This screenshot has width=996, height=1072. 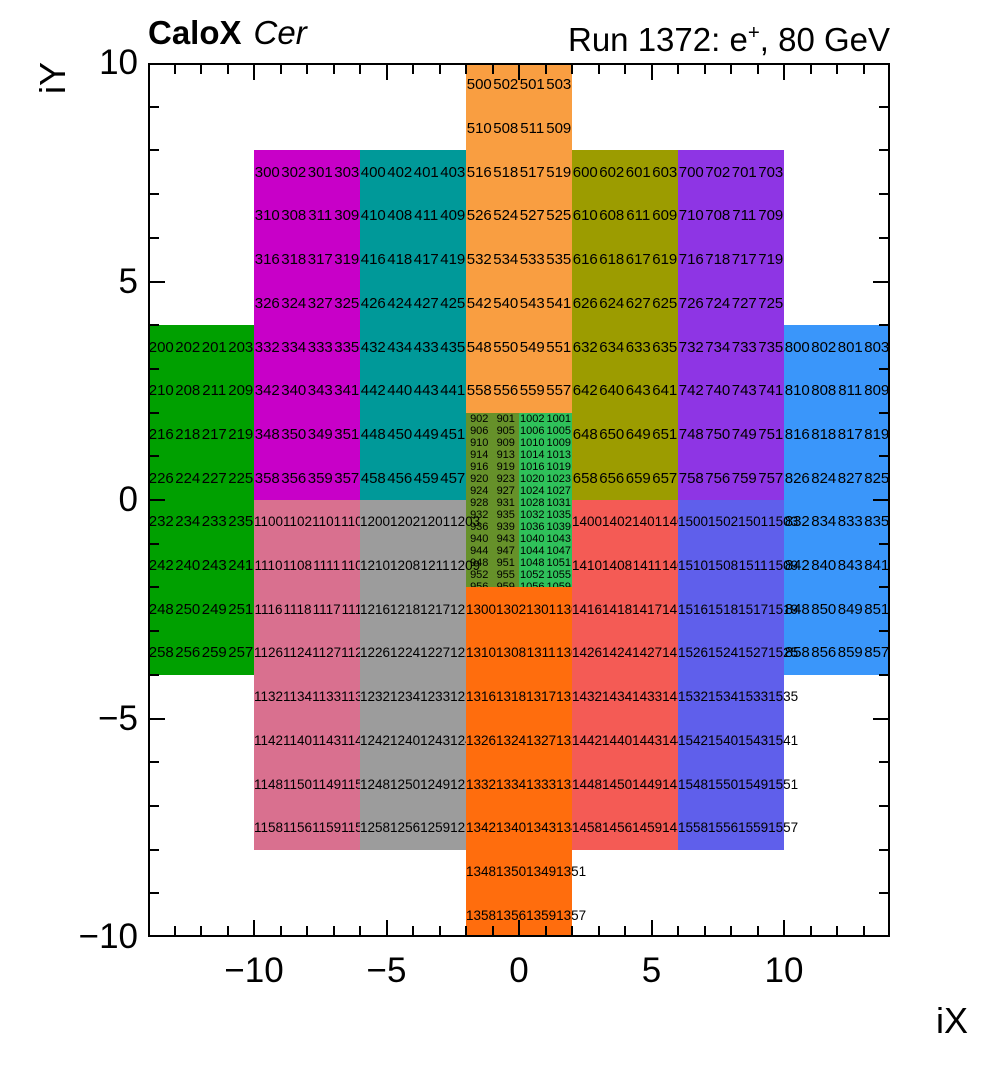 I want to click on cell-906: 906, so click(x=479, y=430).